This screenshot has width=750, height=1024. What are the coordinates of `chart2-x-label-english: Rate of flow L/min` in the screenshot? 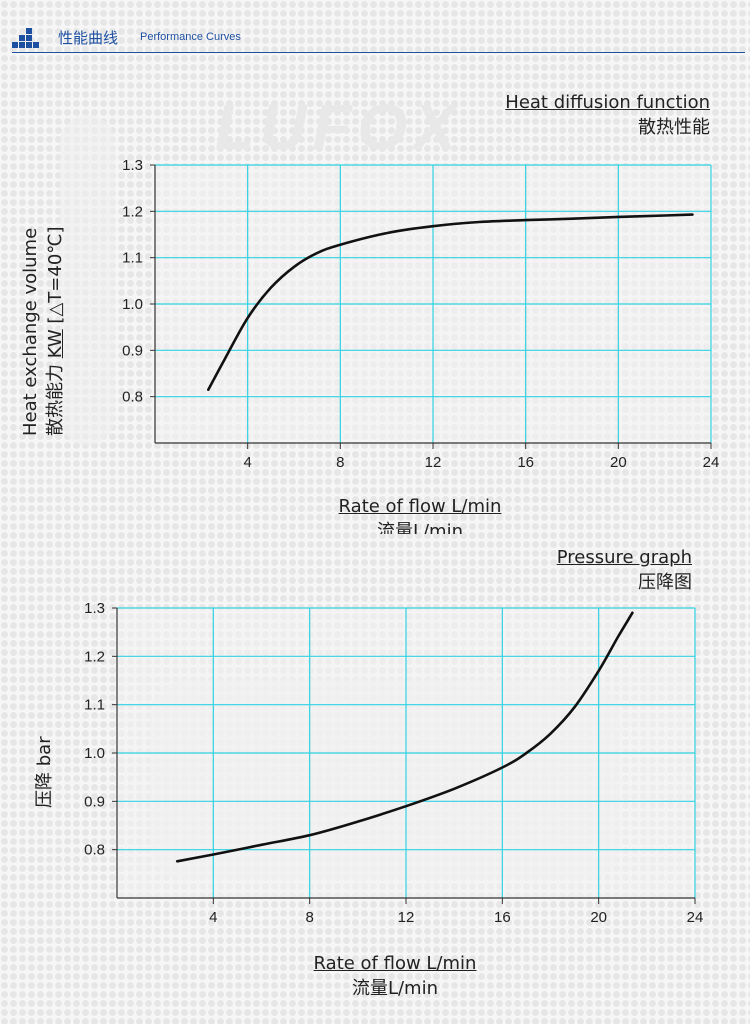 It's located at (395, 963).